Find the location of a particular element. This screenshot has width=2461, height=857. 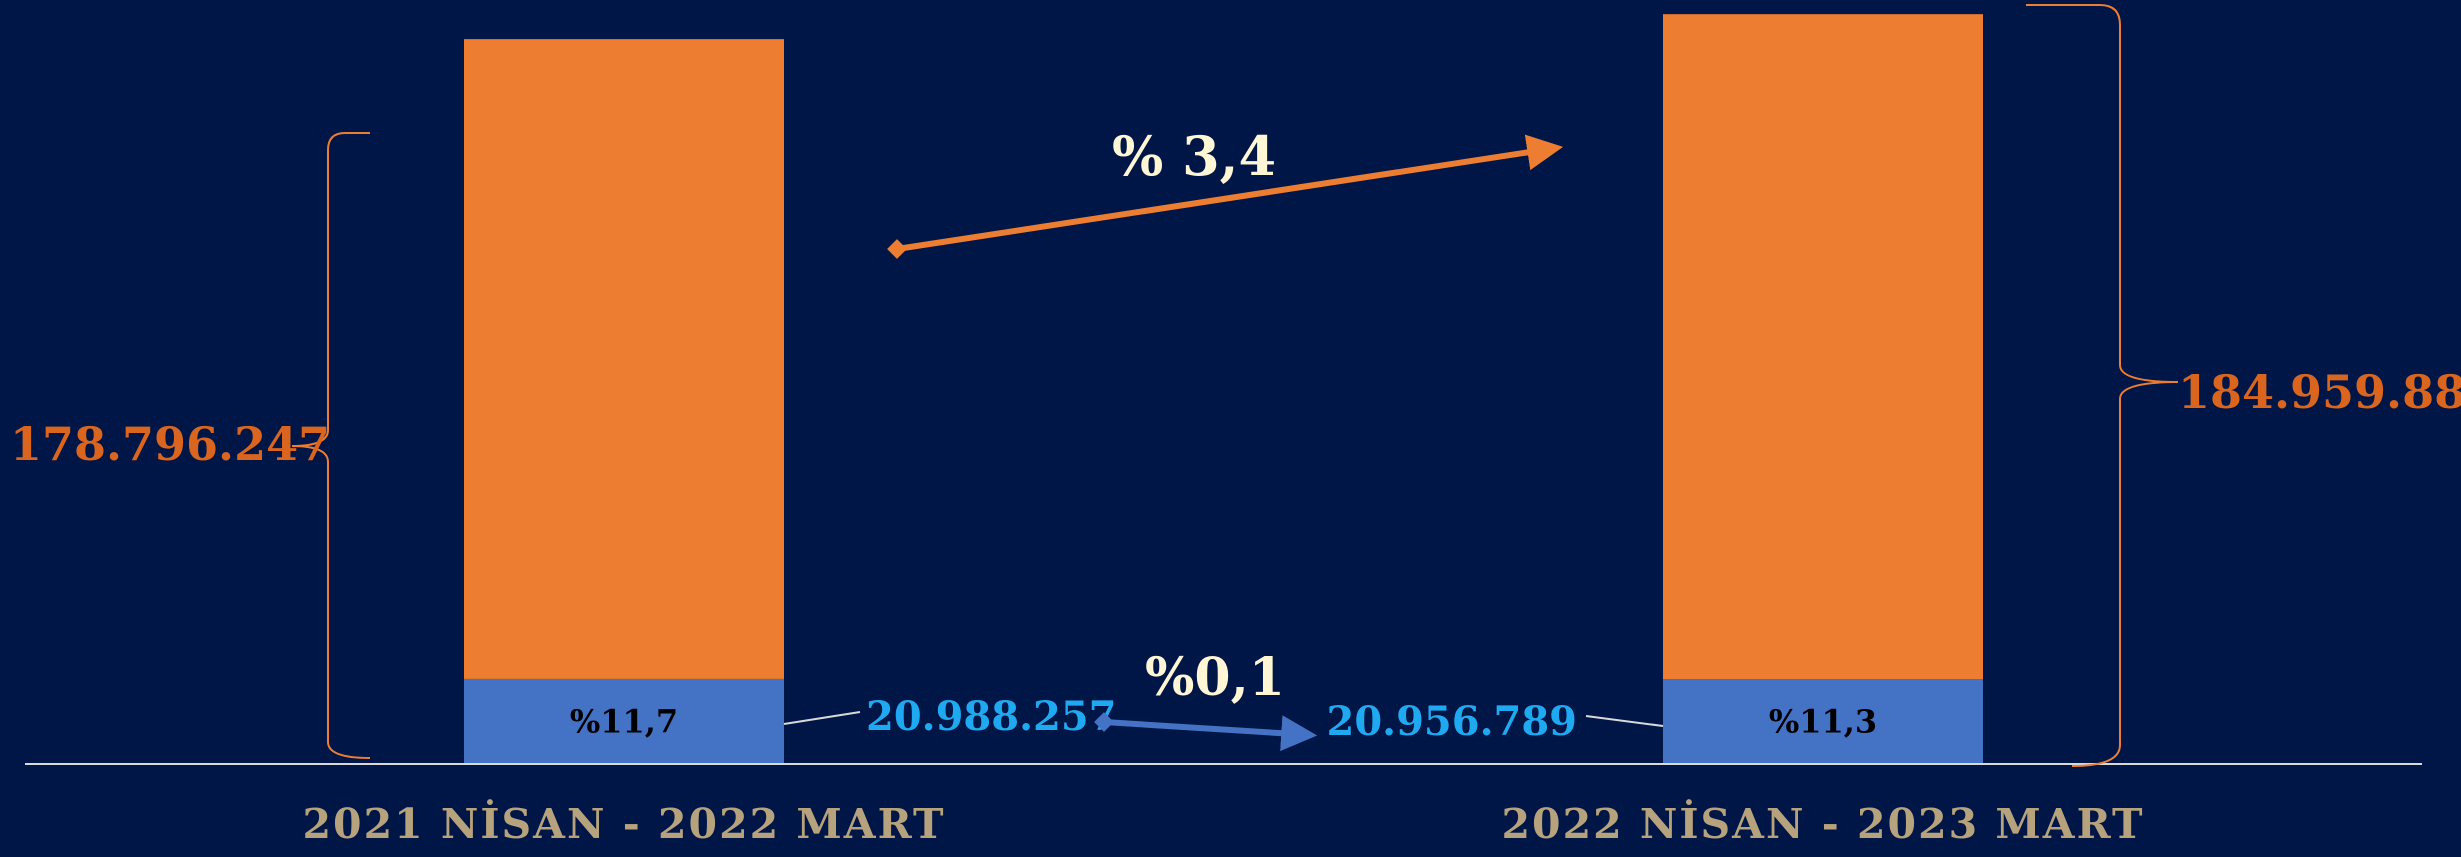

category-label: 2022 NİSAN - 2023 MART is located at coordinates (1823, 823).